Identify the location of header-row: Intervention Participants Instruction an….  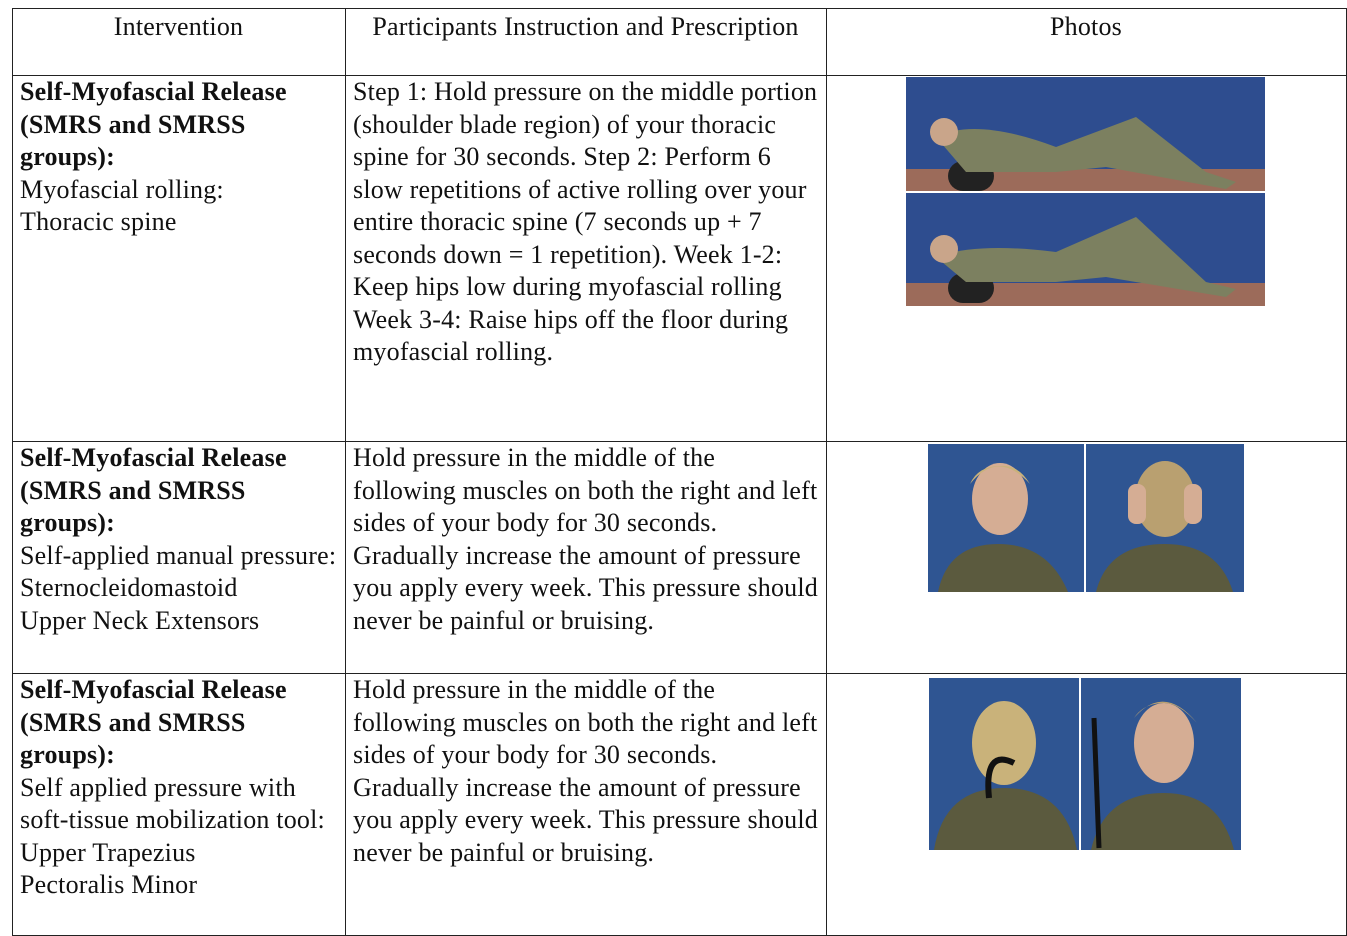
(679, 42).